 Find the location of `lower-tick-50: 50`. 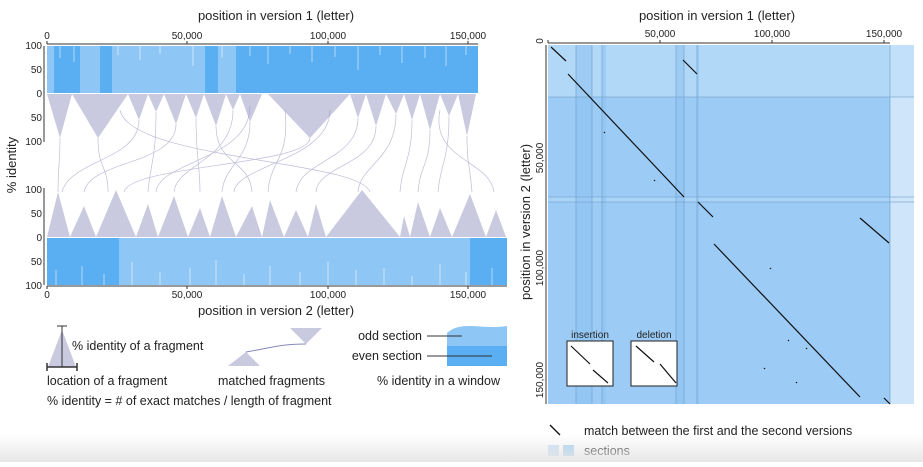

lower-tick-50: 50 is located at coordinates (37, 262).